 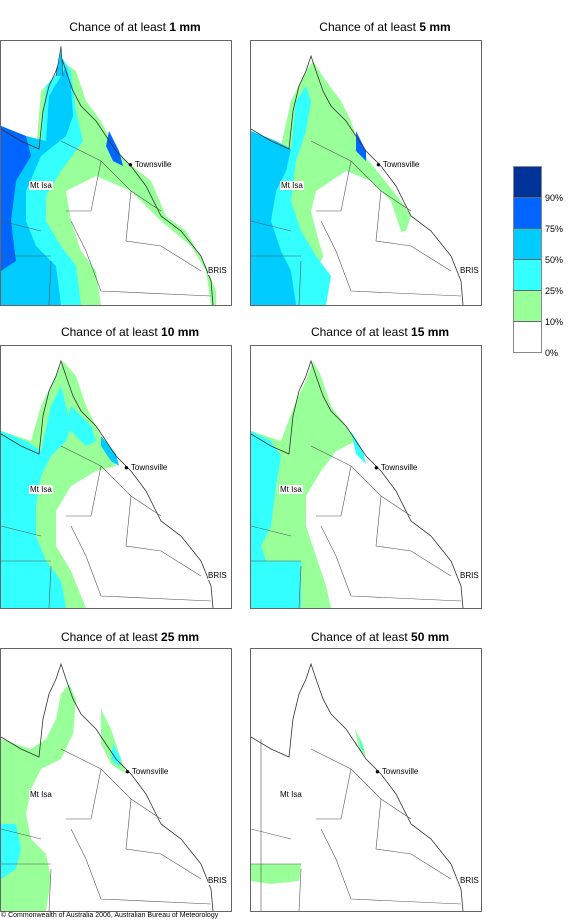 What do you see at coordinates (59, 61) in the screenshot?
I see `cape-york` at bounding box center [59, 61].